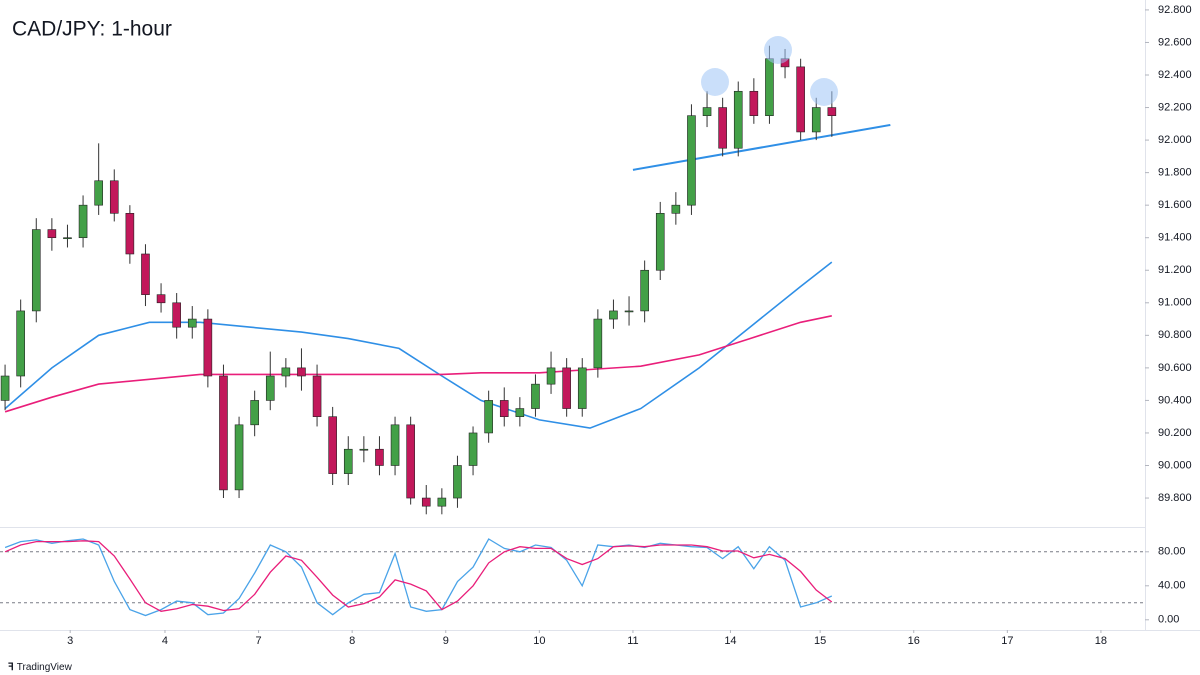 The image size is (1200, 675). What do you see at coordinates (1175, 465) in the screenshot?
I see `y-tick-label: 90.000` at bounding box center [1175, 465].